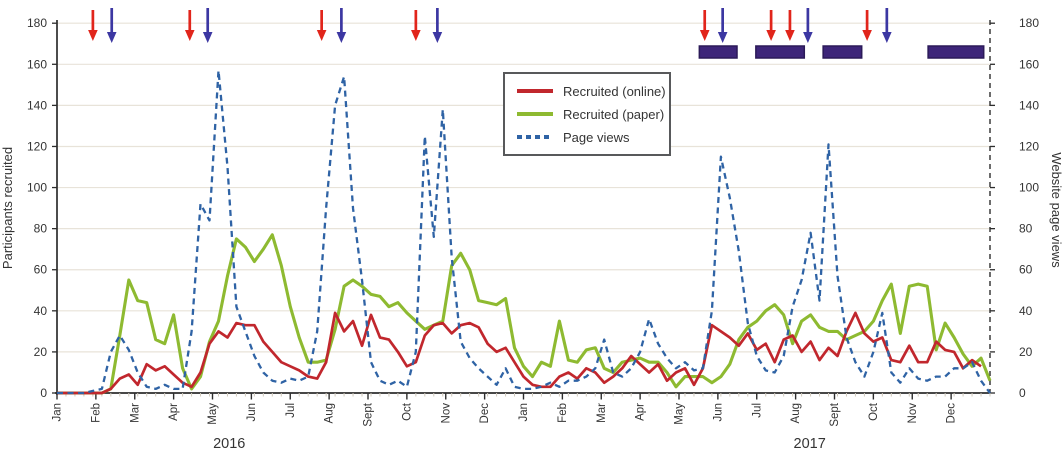  Describe the element at coordinates (43, 393) in the screenshot. I see `left-y-tick-label: 0` at that location.